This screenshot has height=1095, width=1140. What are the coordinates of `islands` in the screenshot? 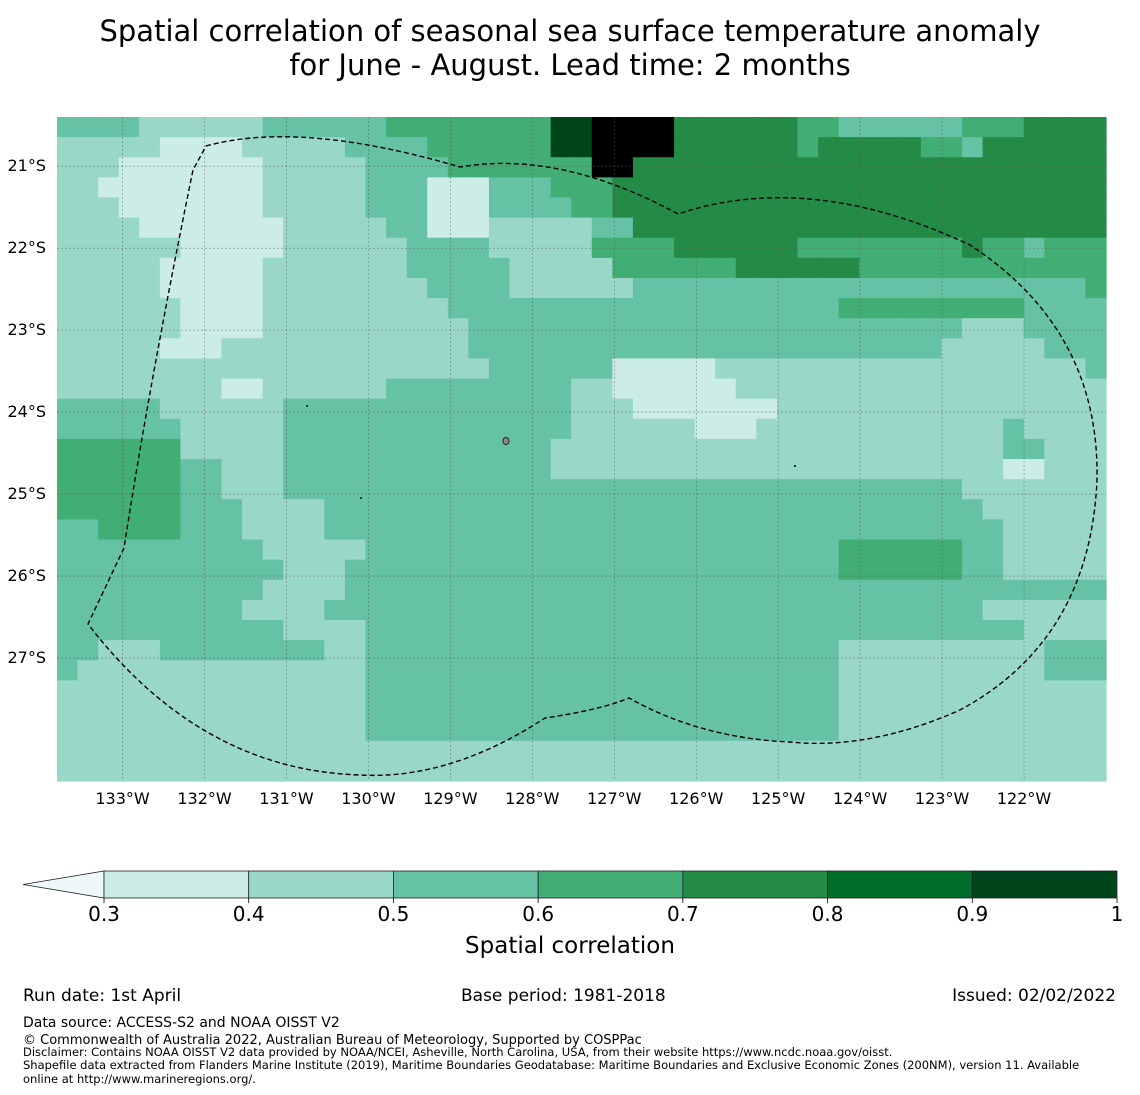 It's located at (551, 452).